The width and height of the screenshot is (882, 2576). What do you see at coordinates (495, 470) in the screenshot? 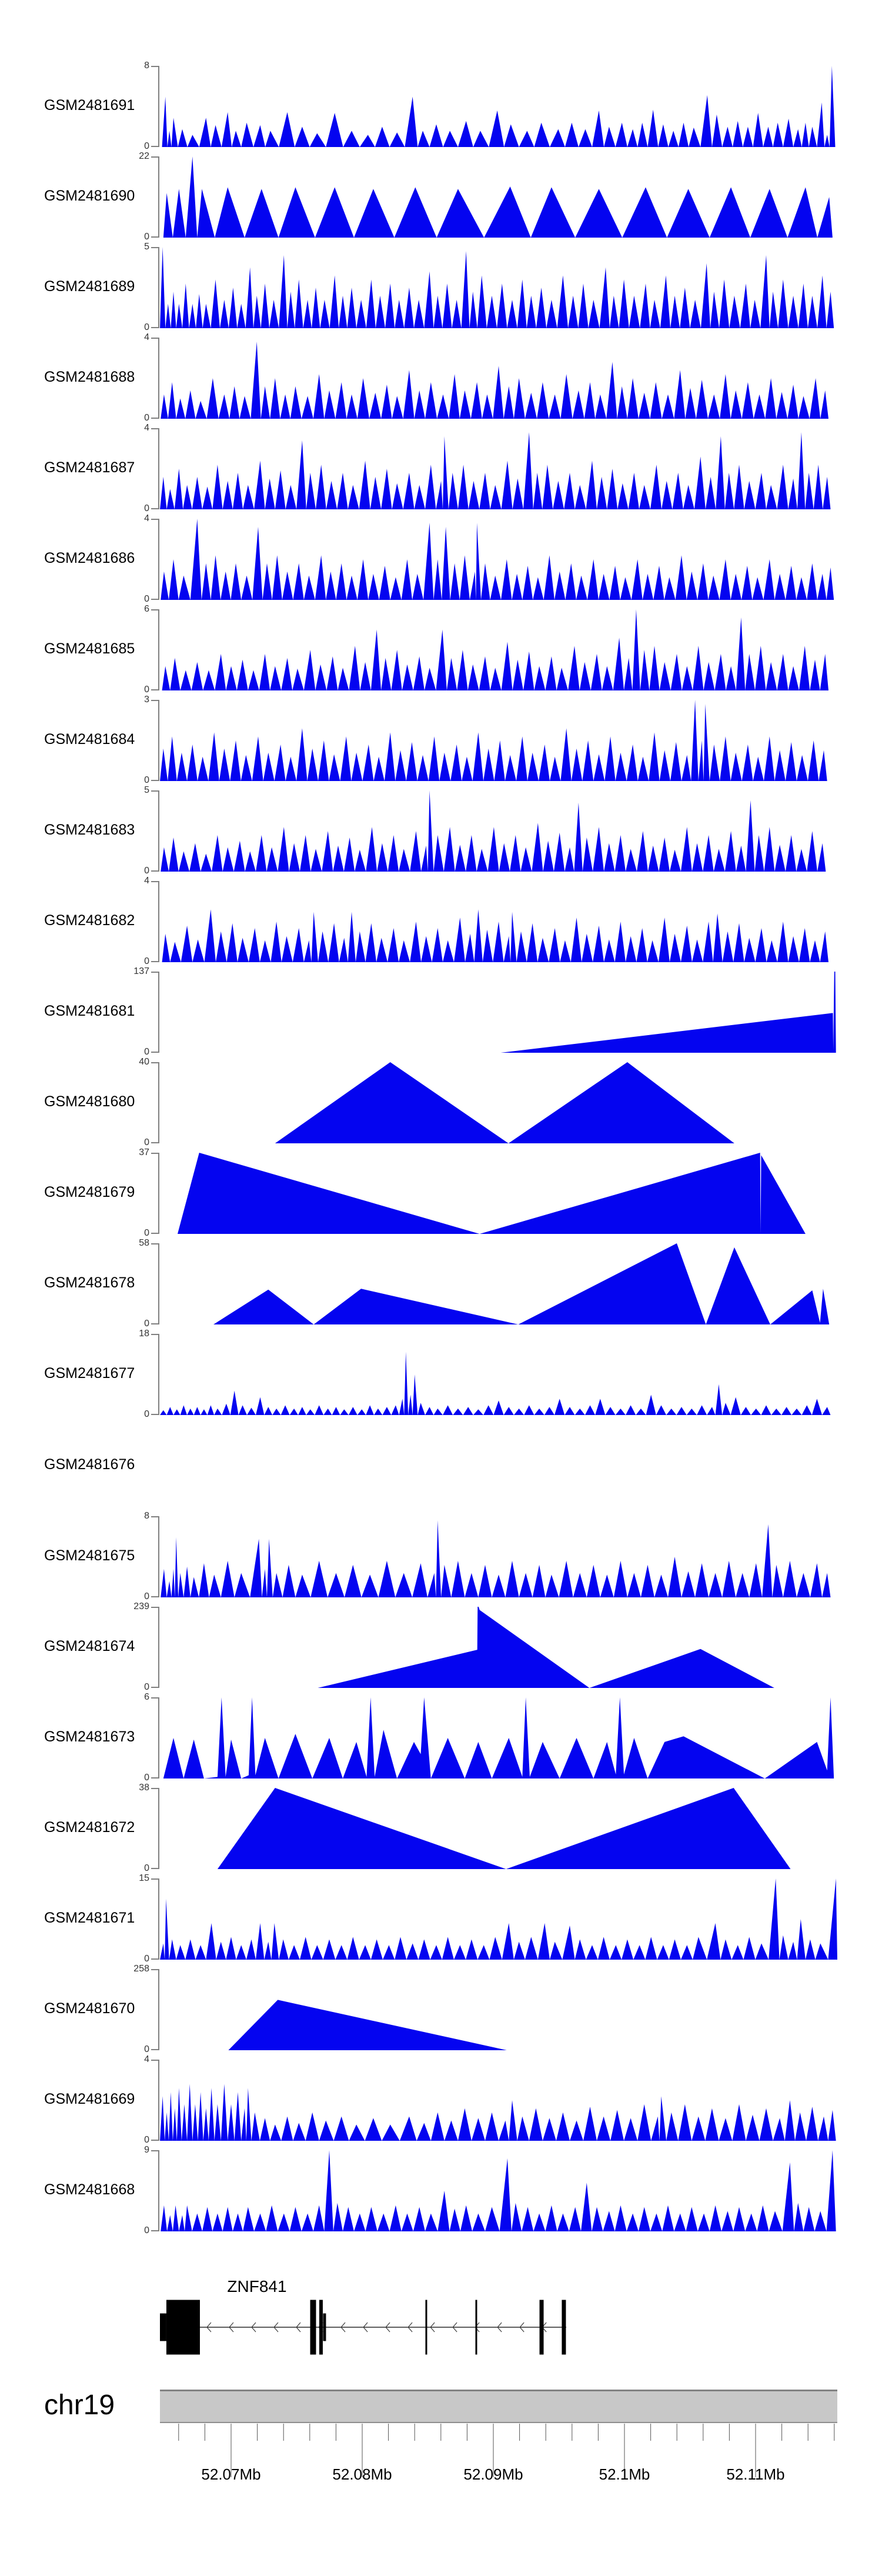
I see `coverage-area-GSM2481687` at bounding box center [495, 470].